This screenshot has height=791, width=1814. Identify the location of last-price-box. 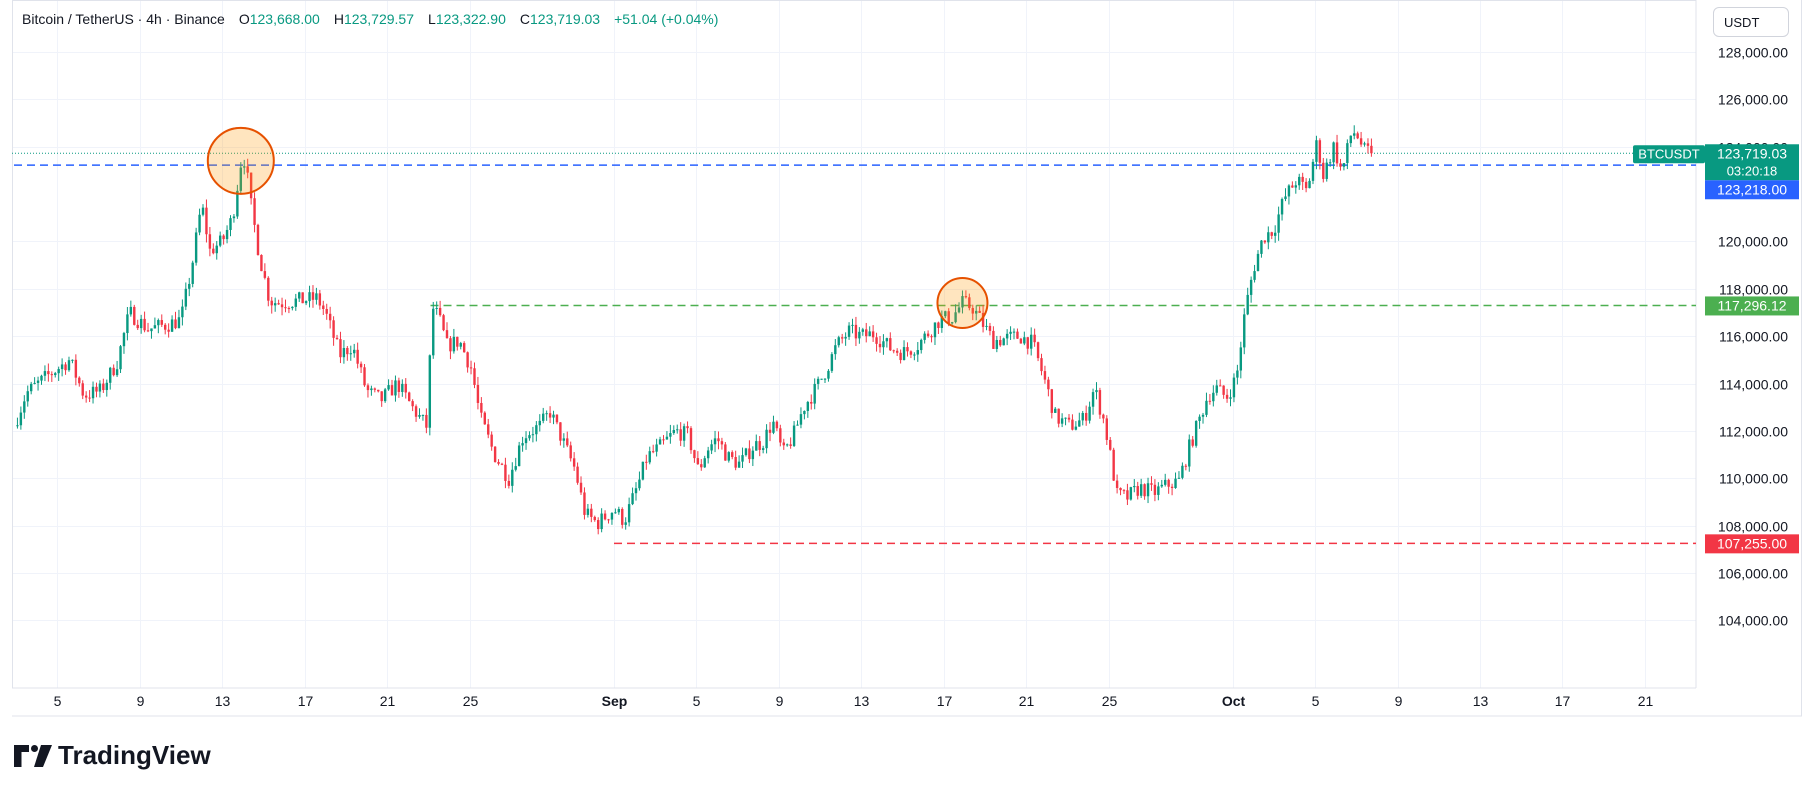
(1752, 162).